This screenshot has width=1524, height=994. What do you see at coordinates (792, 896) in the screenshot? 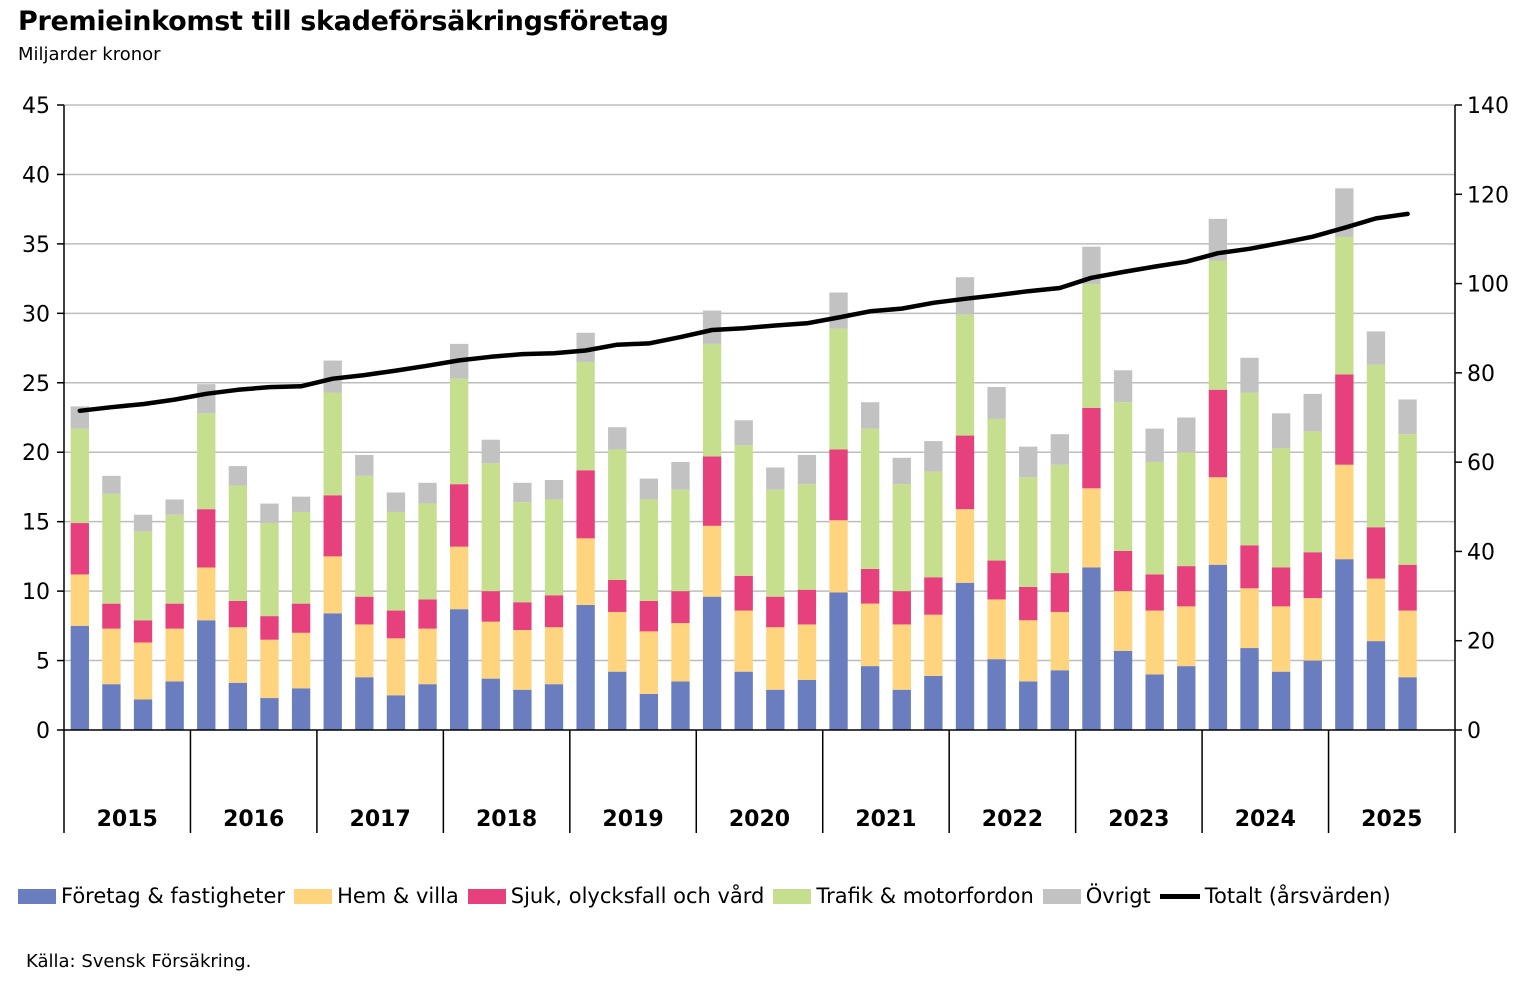
I see `legend-swatch-trafik` at bounding box center [792, 896].